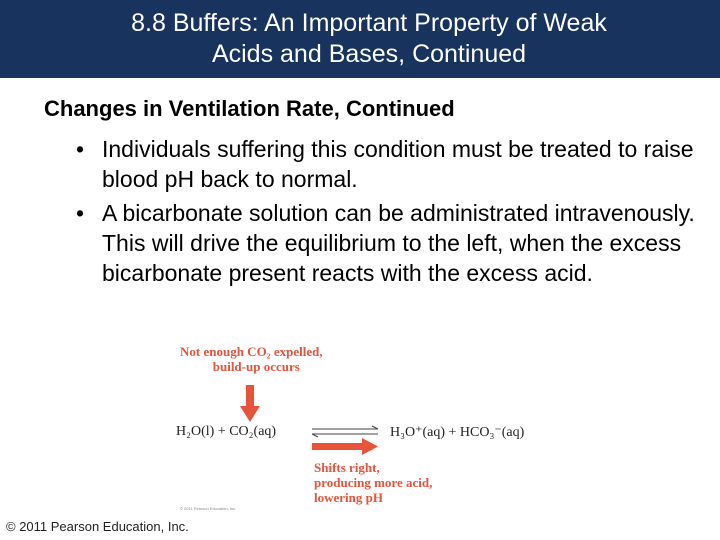 The image size is (720, 540). Describe the element at coordinates (97, 526) in the screenshot. I see `footer-copyright: © 2011 Pearson Education, Inc.` at that location.